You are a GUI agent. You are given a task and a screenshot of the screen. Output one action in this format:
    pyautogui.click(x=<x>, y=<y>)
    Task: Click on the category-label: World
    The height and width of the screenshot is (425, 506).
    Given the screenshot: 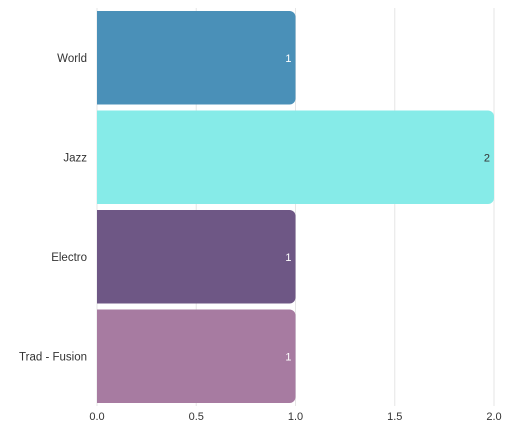 What is the action you would take?
    pyautogui.click(x=72, y=59)
    